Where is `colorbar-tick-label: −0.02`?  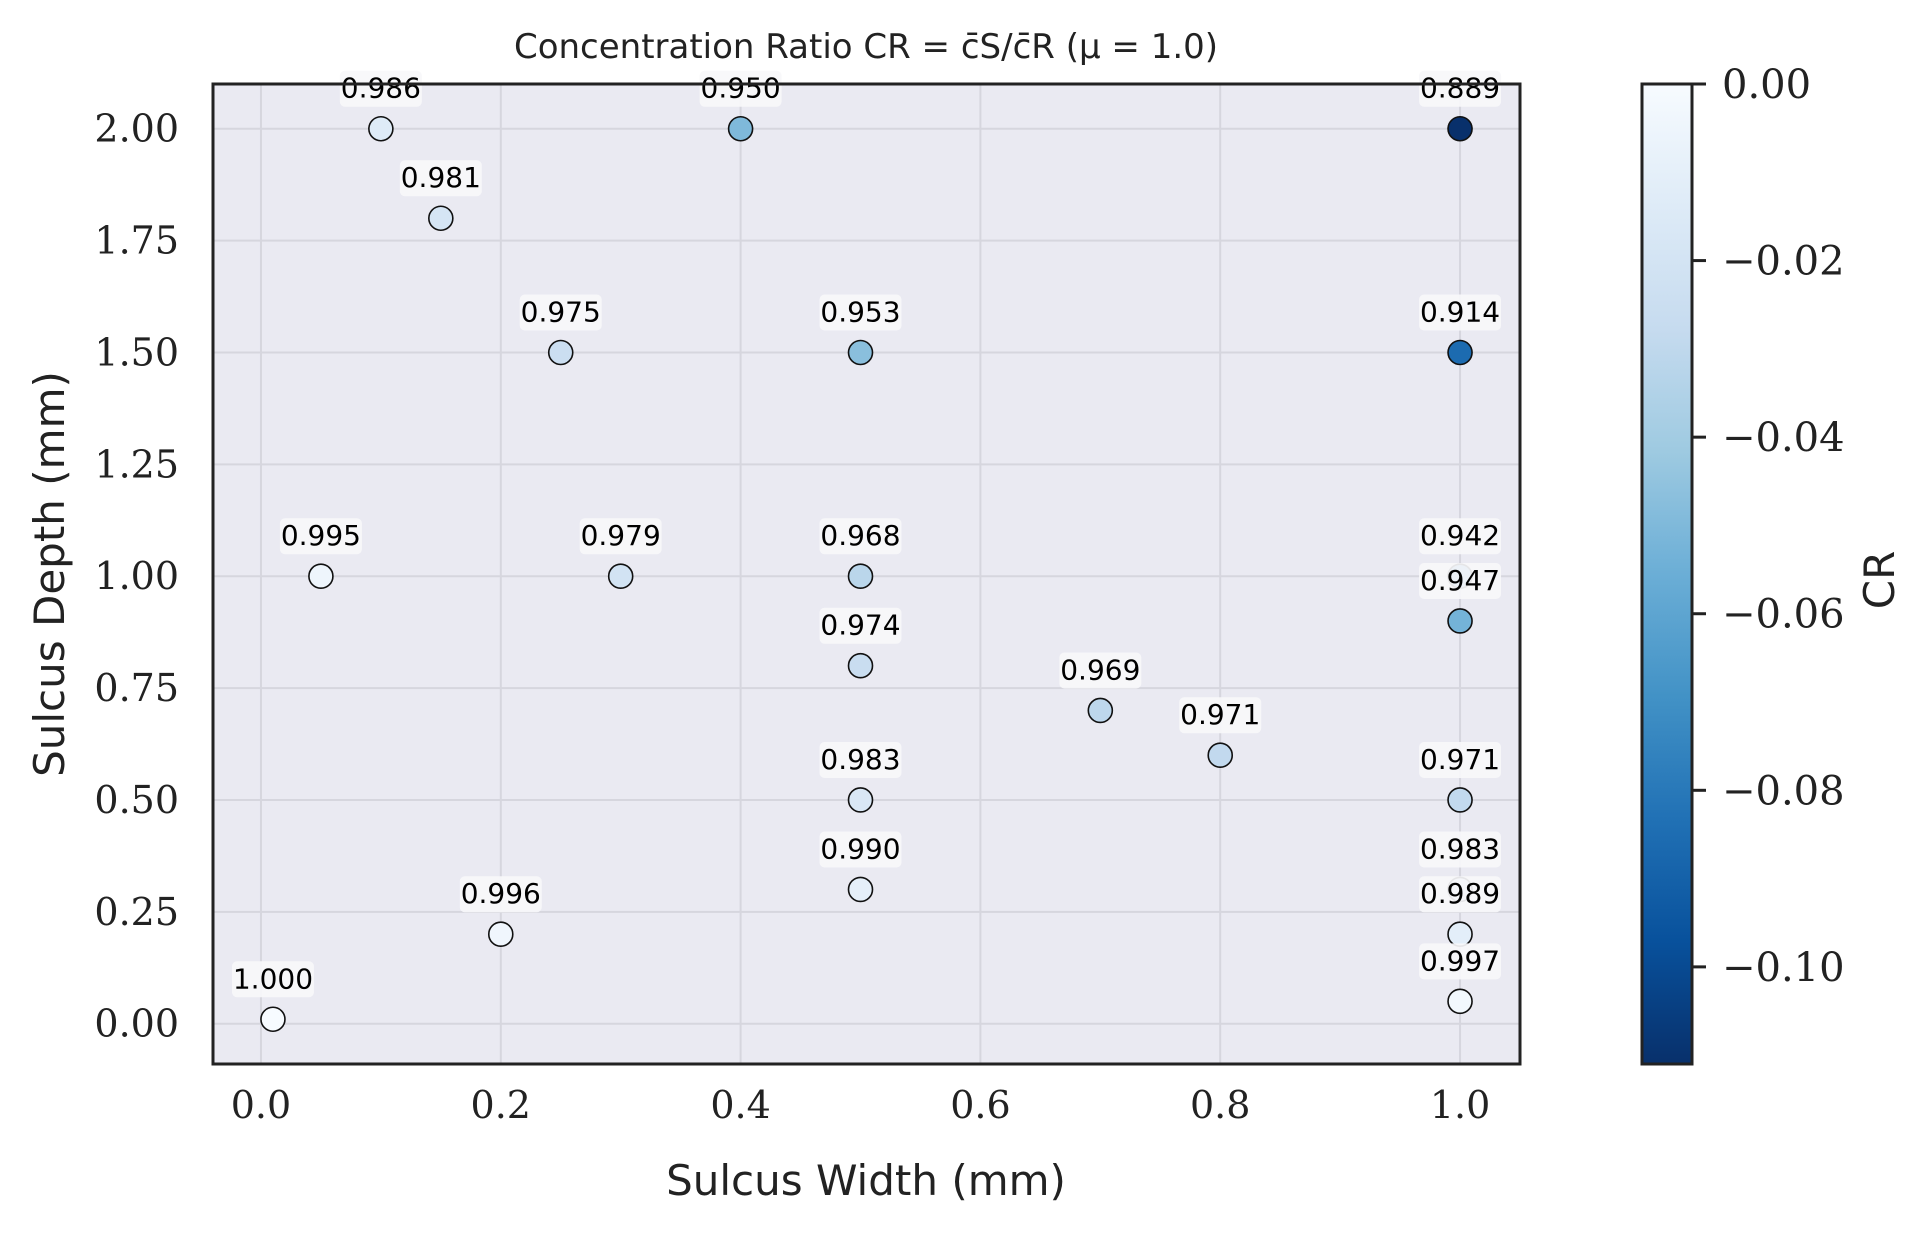 colorbar-tick-label: −0.02 is located at coordinates (1783, 262).